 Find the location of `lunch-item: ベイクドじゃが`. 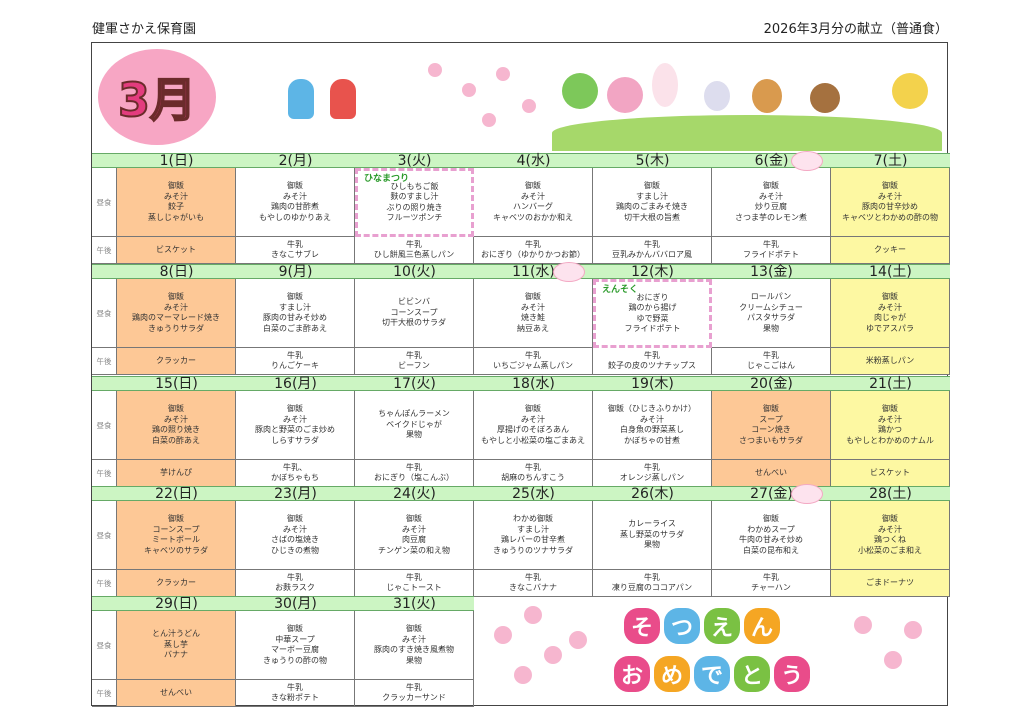

lunch-item: ベイクドじゃが is located at coordinates (414, 424).